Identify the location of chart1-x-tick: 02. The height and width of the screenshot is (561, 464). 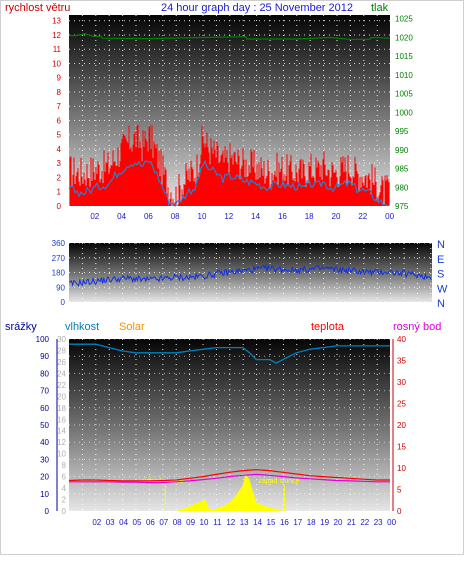
(94, 216).